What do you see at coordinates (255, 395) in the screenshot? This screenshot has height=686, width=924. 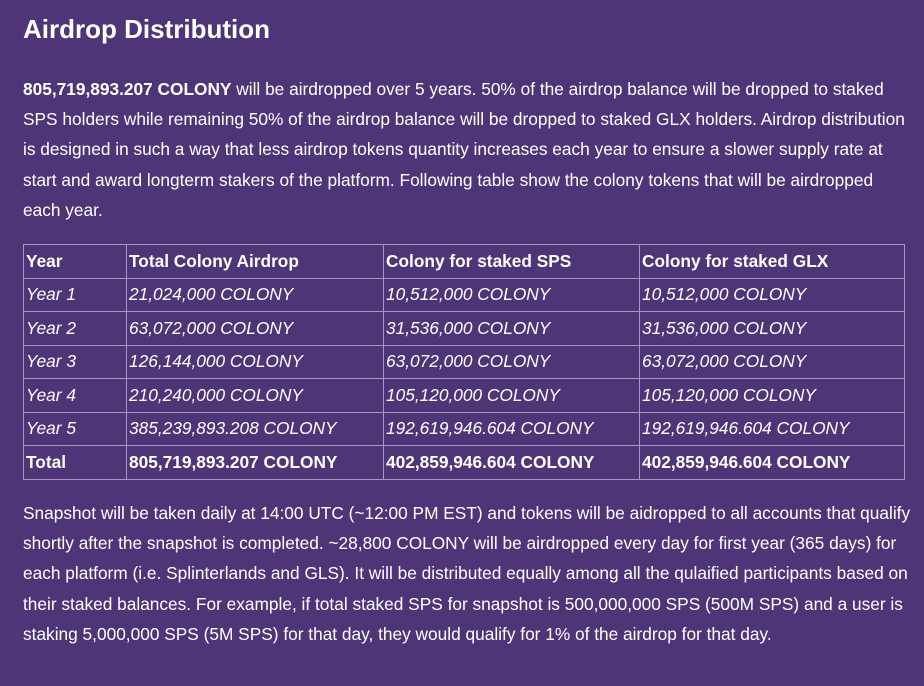 I see `cell-total-airdrop: 210,240,000 COLONY` at bounding box center [255, 395].